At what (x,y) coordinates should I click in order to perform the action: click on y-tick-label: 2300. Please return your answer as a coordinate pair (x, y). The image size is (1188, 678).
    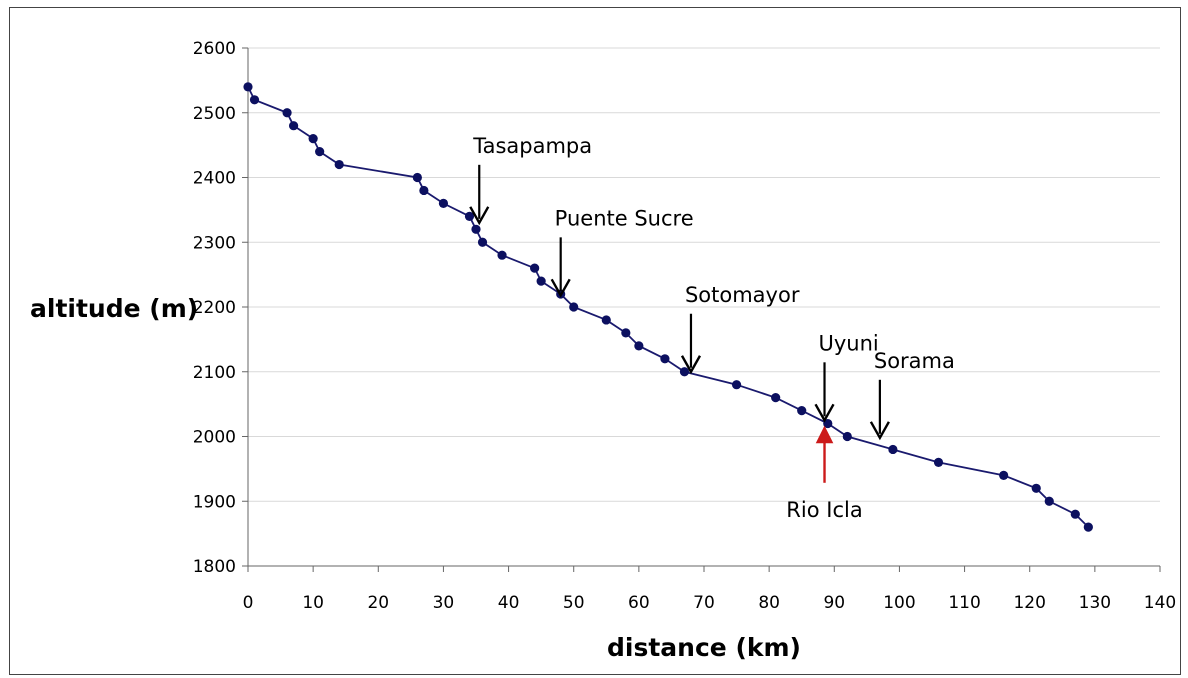
    Looking at the image, I should click on (214, 243).